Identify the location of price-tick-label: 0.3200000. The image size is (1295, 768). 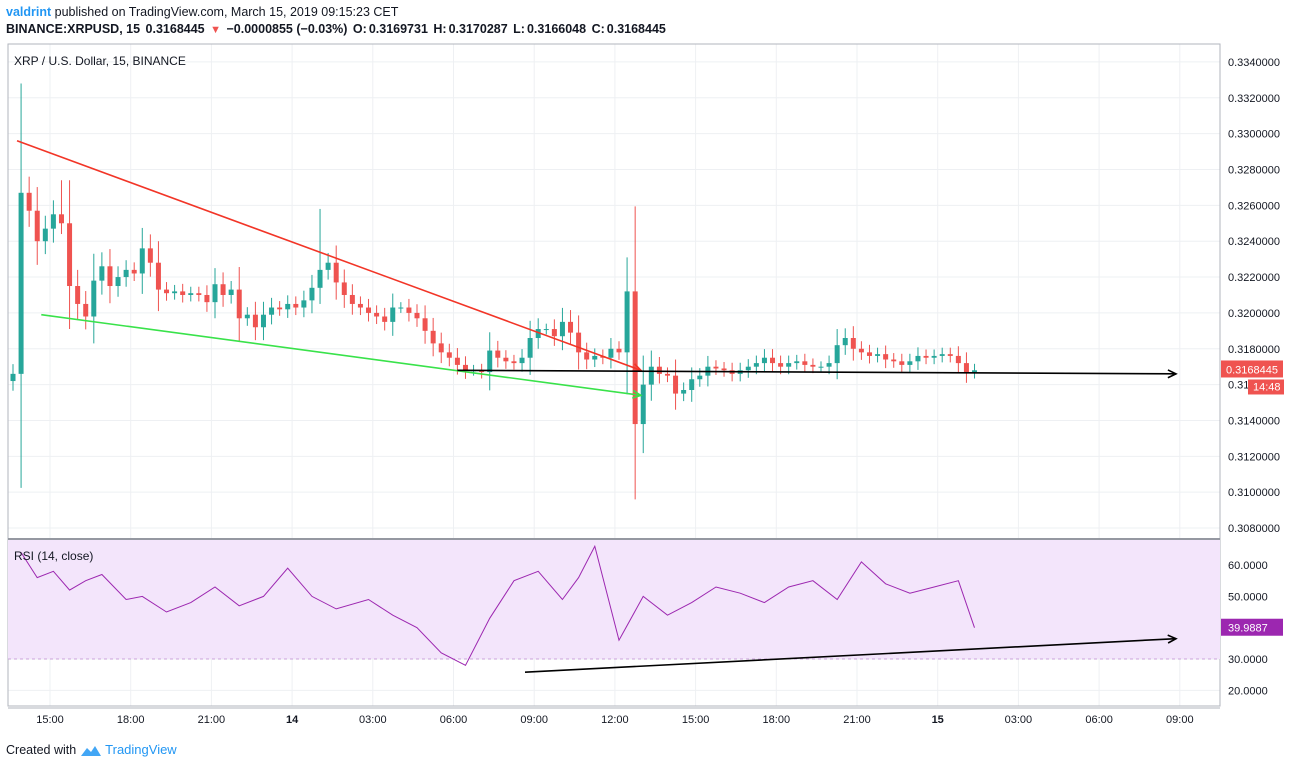
(1254, 314).